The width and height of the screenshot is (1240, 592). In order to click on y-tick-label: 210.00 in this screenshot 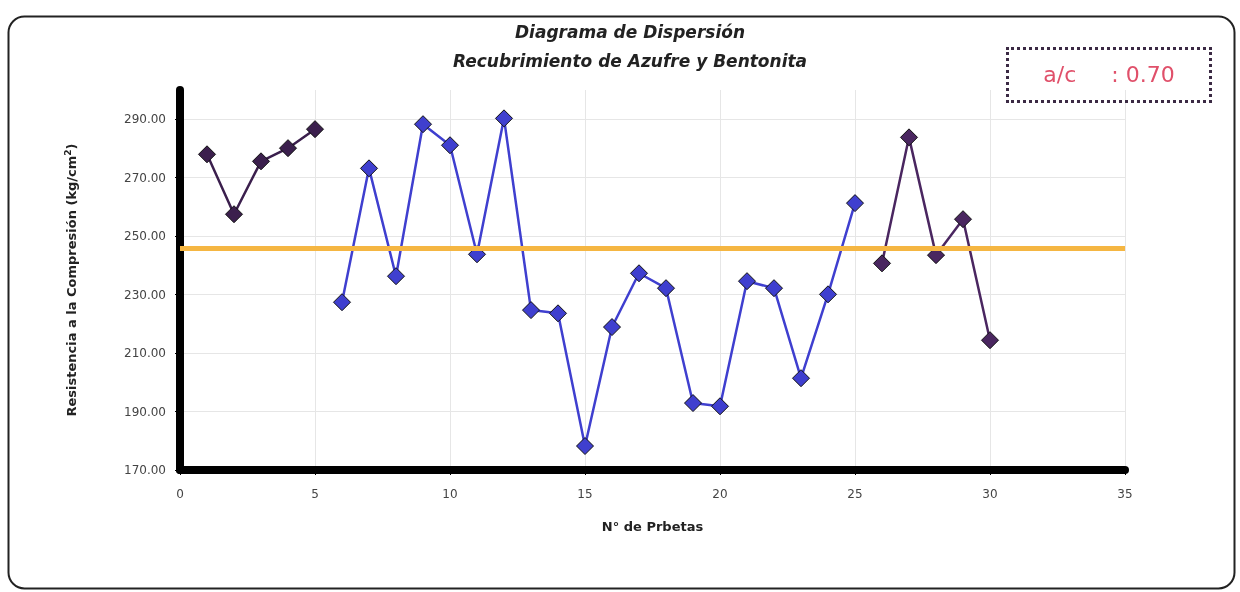, I will do `click(145, 353)`.